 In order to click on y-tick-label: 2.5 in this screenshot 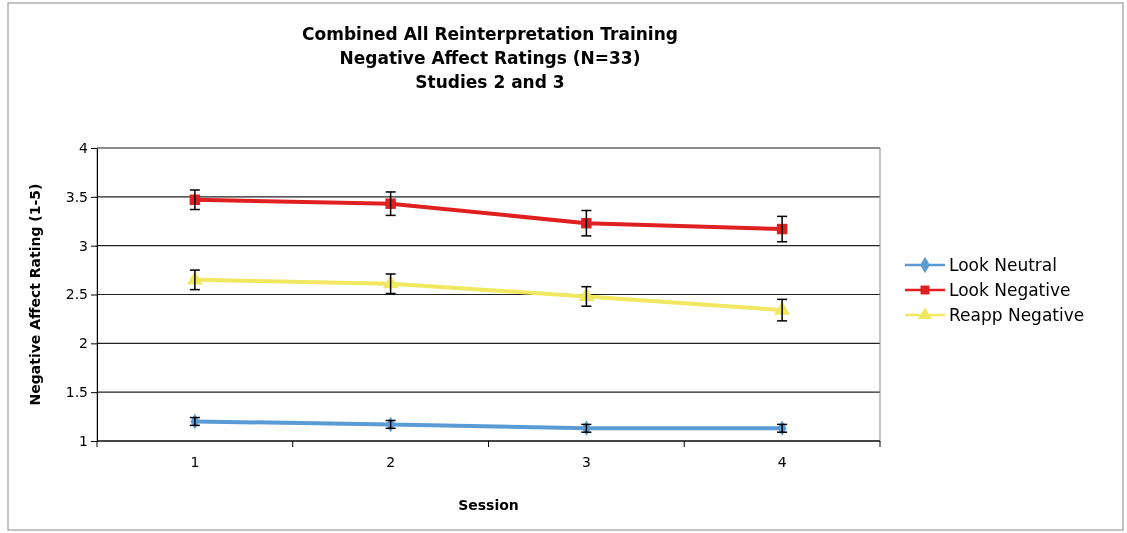, I will do `click(76, 294)`.